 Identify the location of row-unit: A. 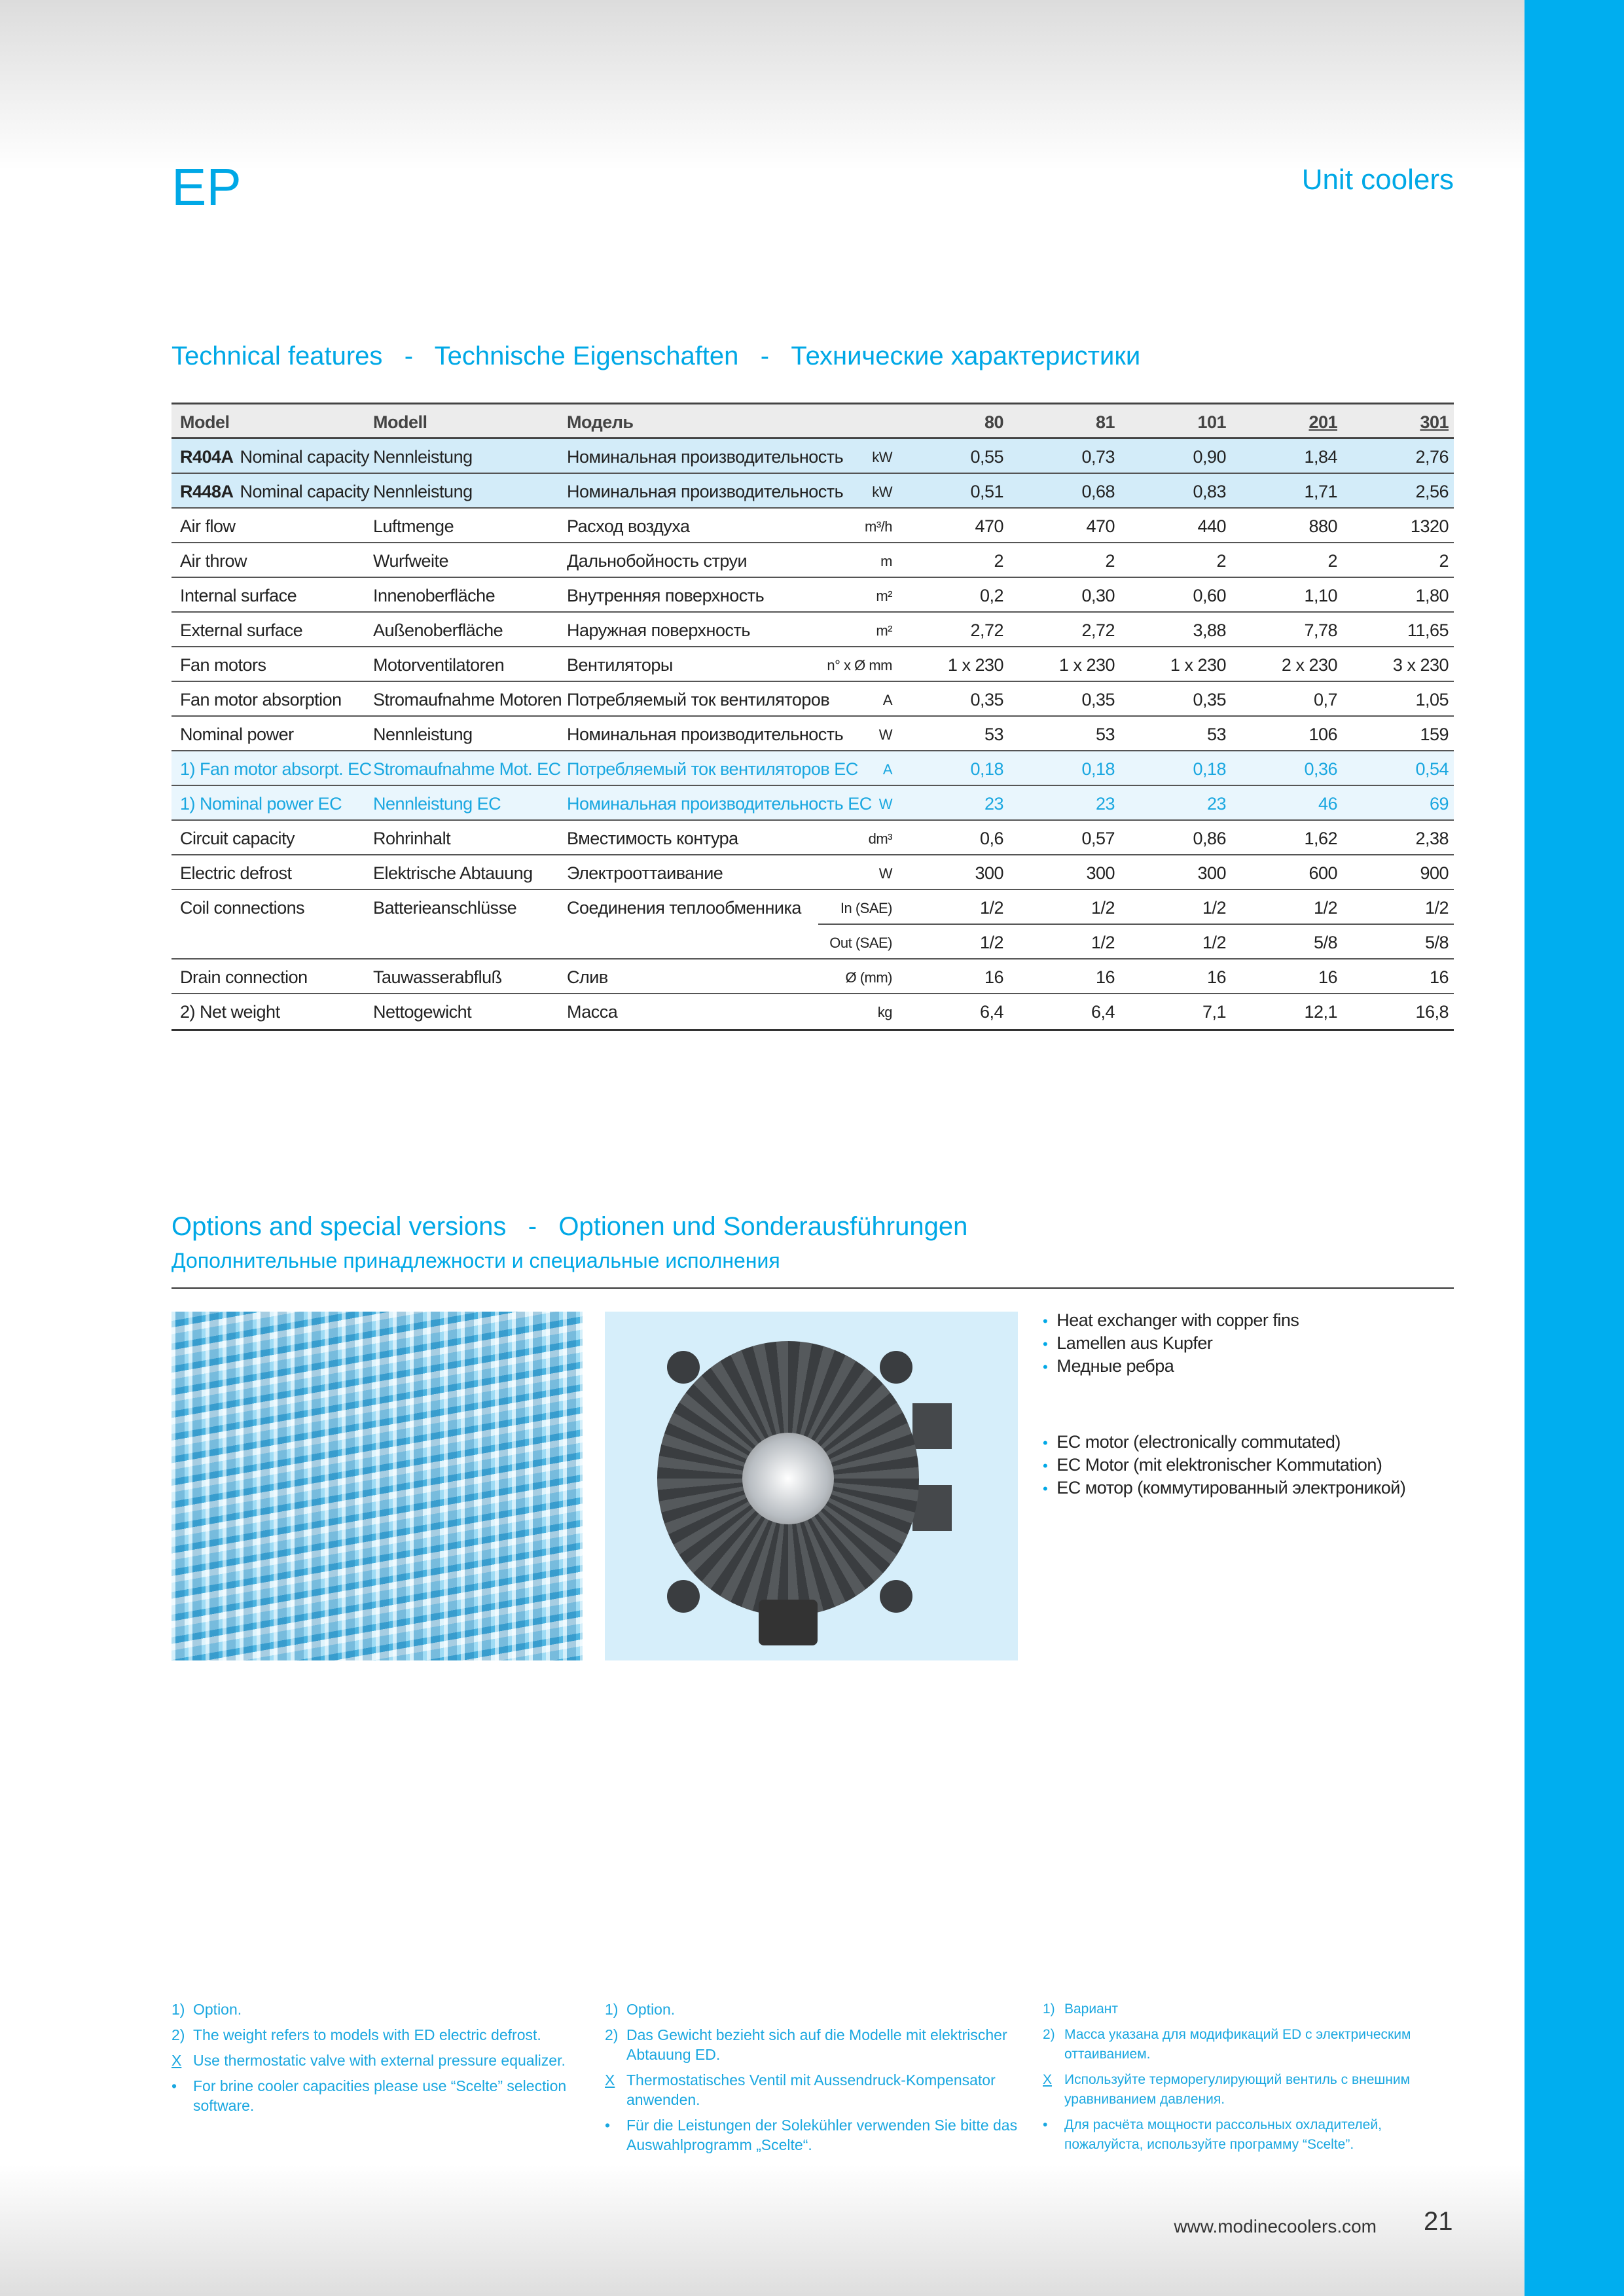
(887, 700).